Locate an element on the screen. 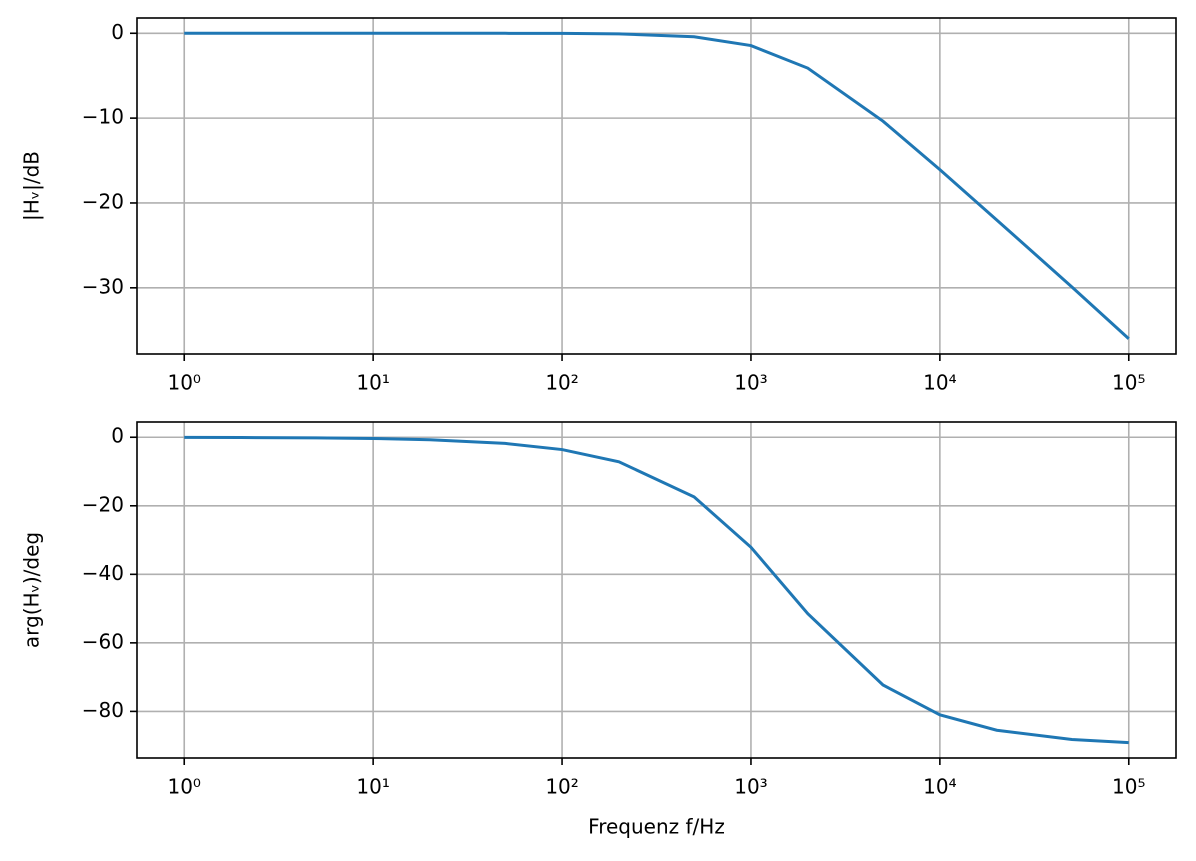 Image resolution: width=1196 pixels, height=861 pixels. y-tick-label: −10 is located at coordinates (103, 117).